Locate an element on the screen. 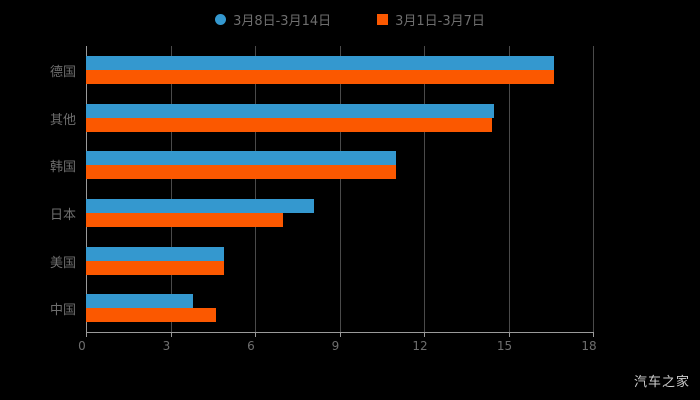 The height and width of the screenshot is (400, 700). watermark: 汽车之家 is located at coordinates (661, 382).